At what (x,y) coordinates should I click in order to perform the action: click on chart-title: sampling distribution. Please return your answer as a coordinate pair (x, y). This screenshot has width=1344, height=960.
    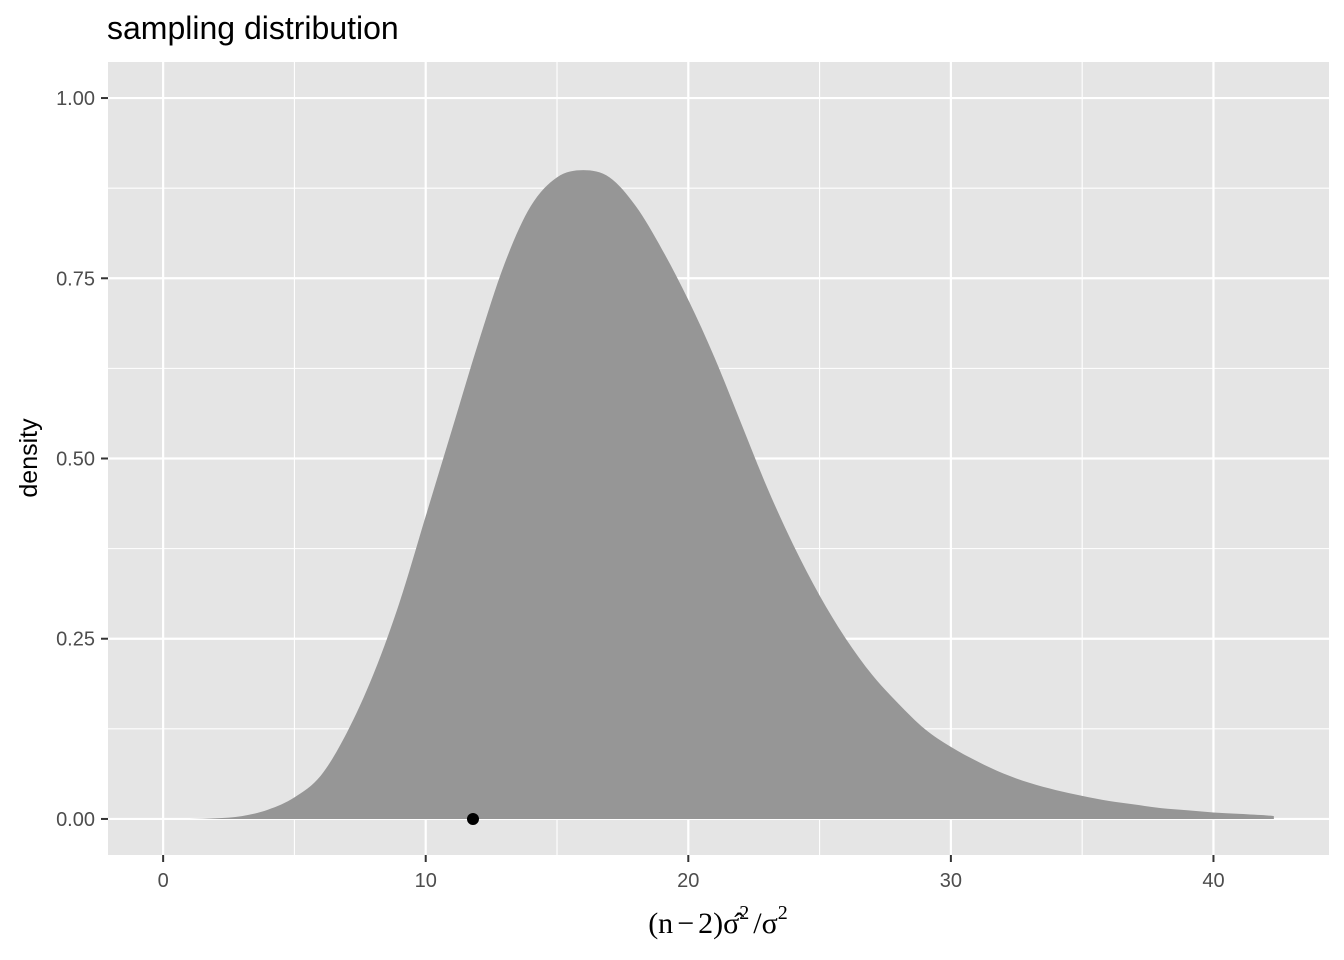
    Looking at the image, I should click on (253, 28).